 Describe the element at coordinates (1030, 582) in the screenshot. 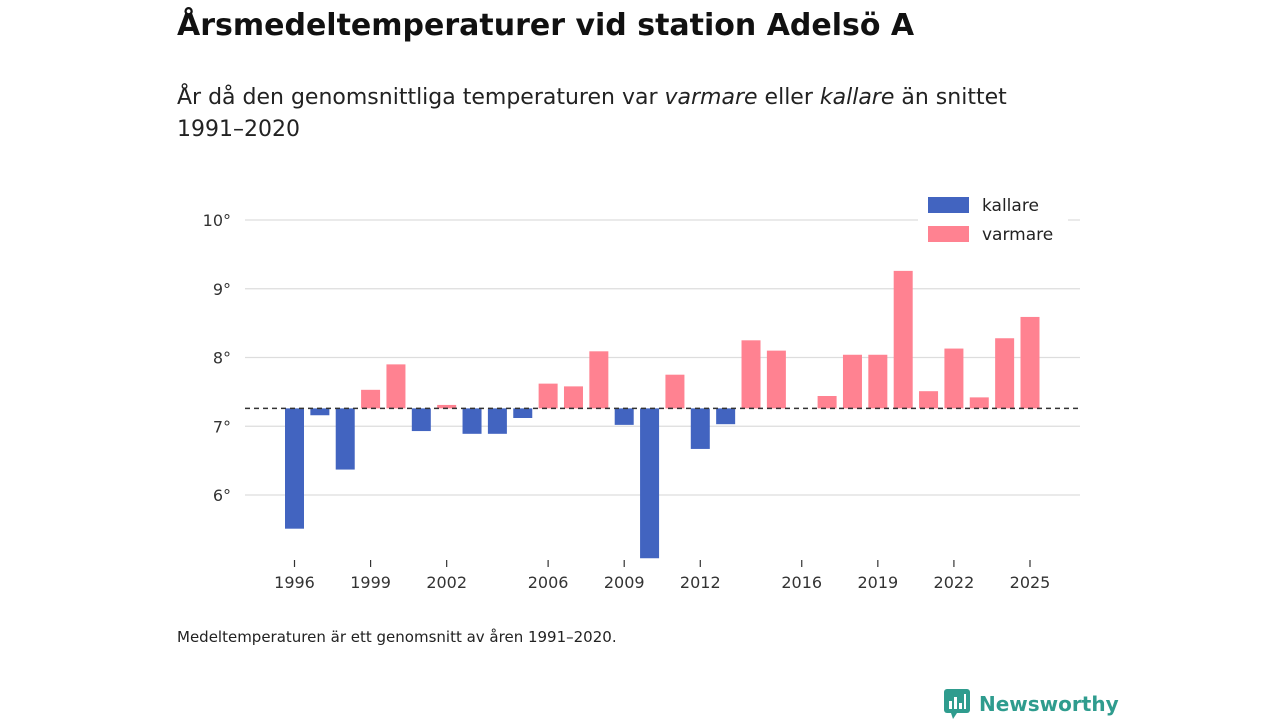

I see `x-tick-label-2025: 2025` at that location.